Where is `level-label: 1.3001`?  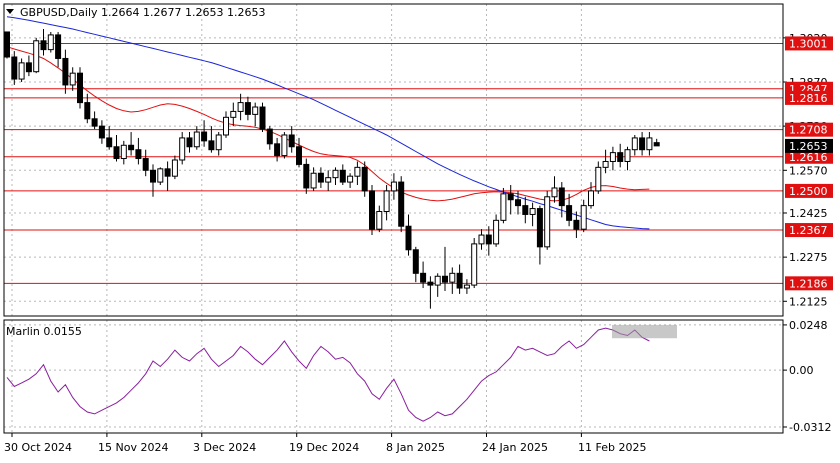 level-label: 1.3001 is located at coordinates (808, 43).